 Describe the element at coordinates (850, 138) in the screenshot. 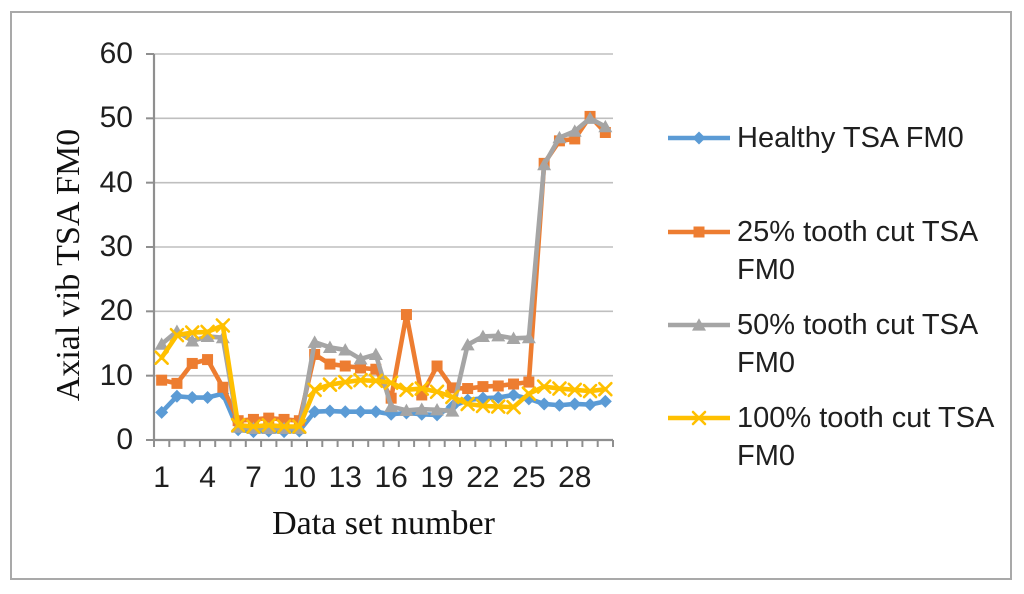

I see `legend-label: Healthy TSA FM0` at that location.